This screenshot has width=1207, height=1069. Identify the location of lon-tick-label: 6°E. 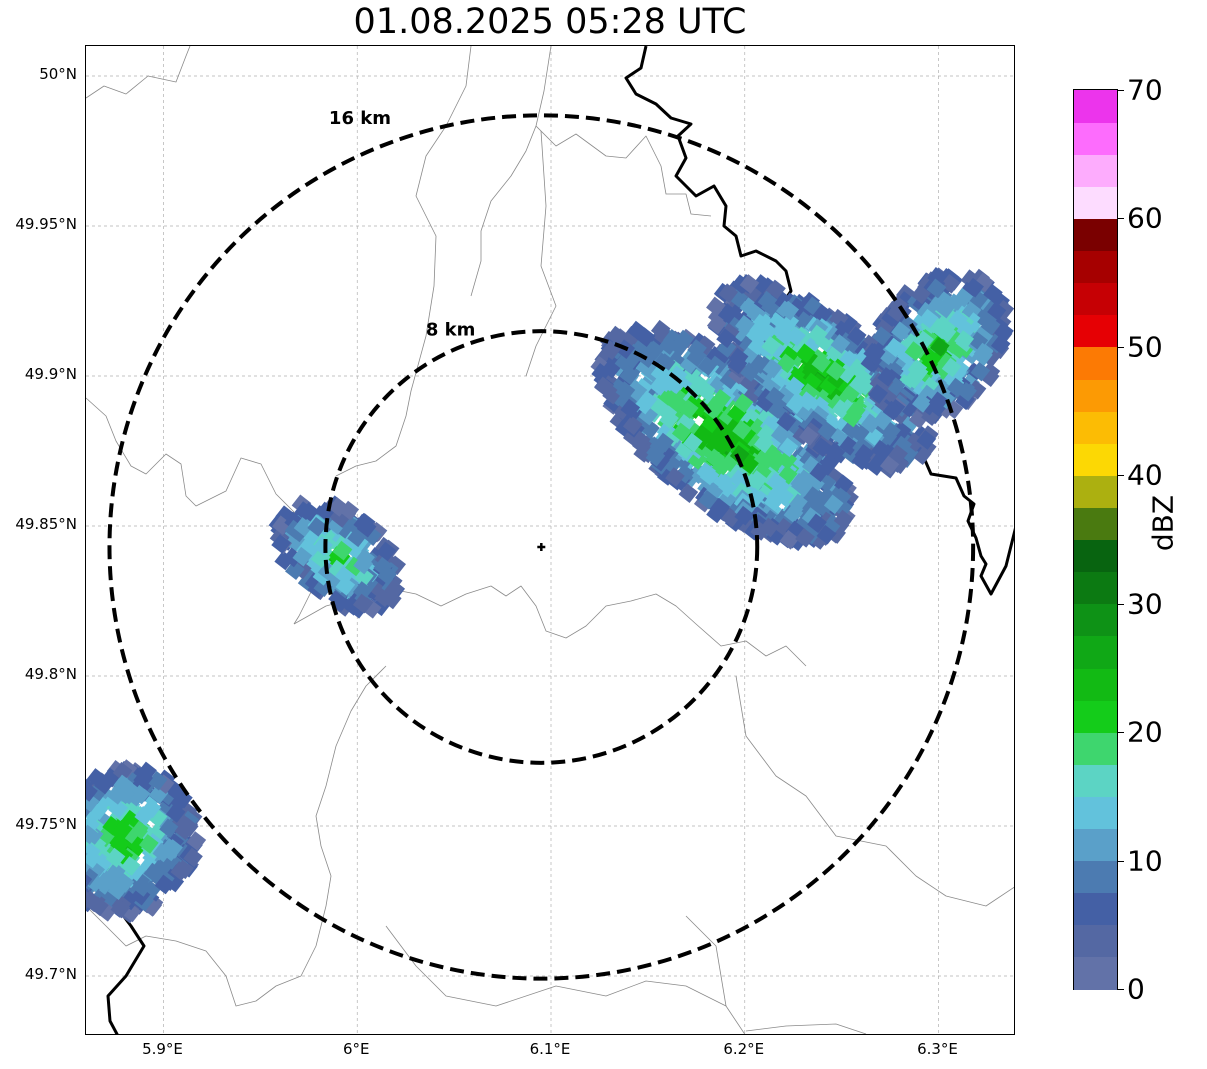
(356, 1049).